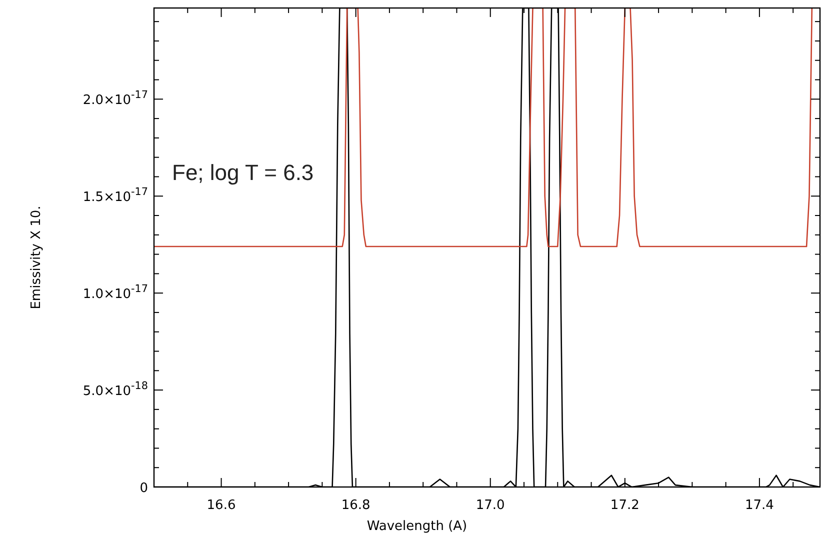 The image size is (822, 540). Describe the element at coordinates (115, 390) in the screenshot. I see `y-tick-label: 5.0×10$^{-18}$` at that location.